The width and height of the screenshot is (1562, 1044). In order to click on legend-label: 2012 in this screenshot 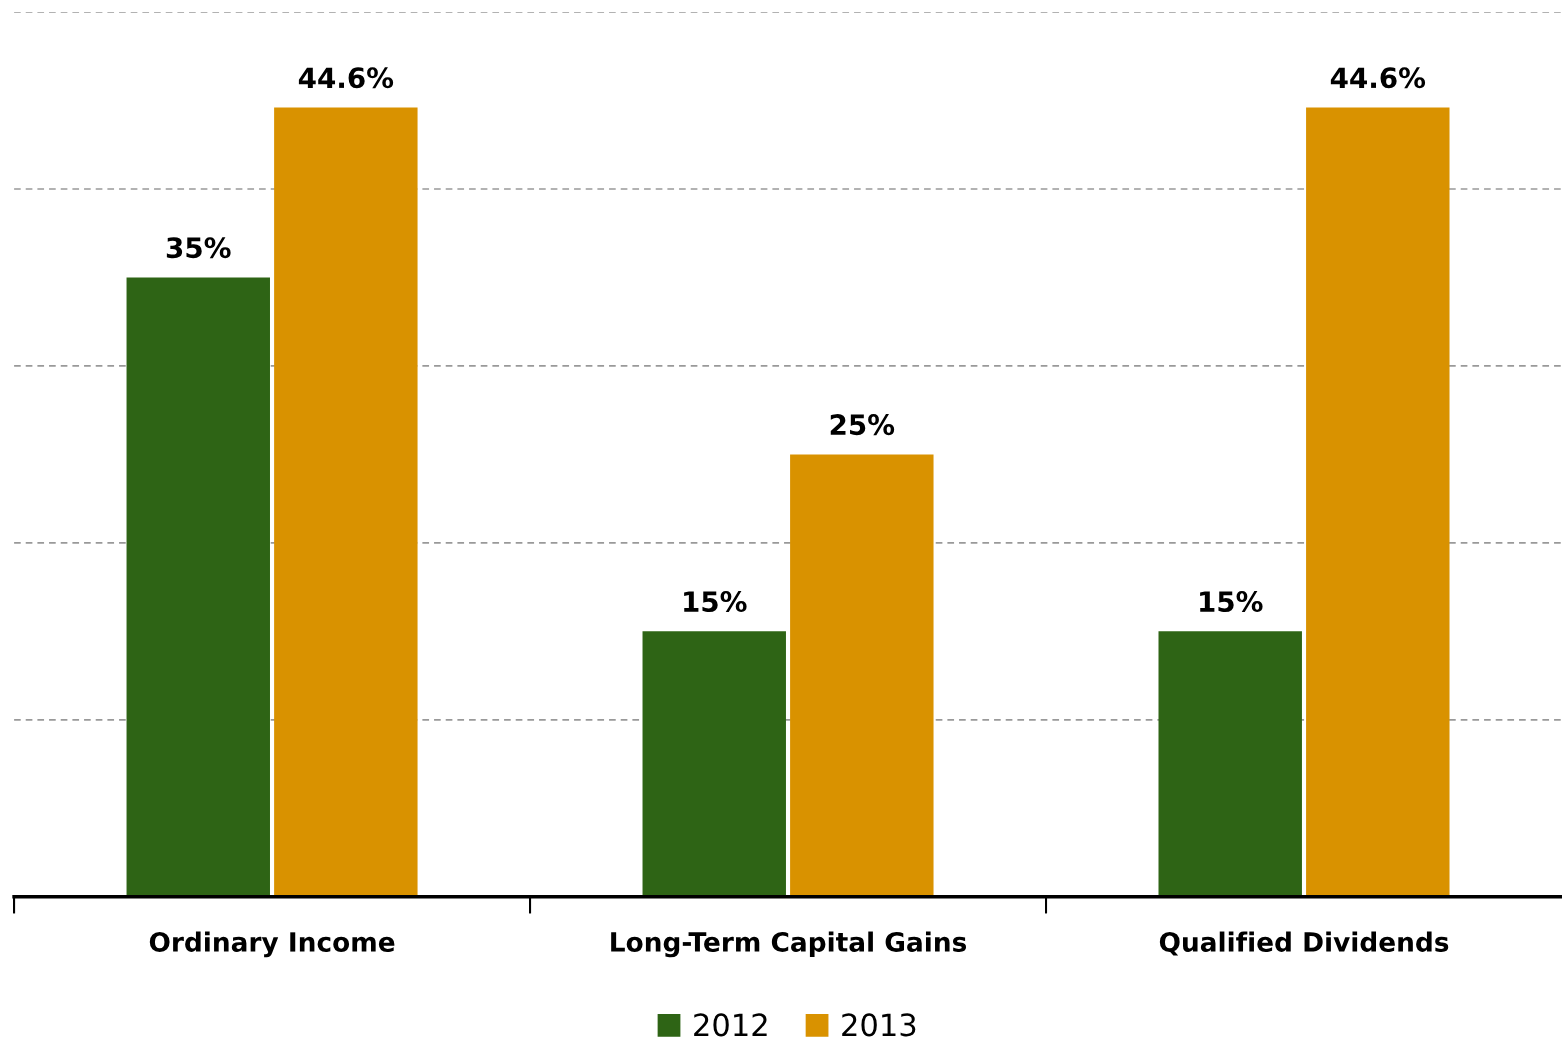, I will do `click(730, 1025)`.